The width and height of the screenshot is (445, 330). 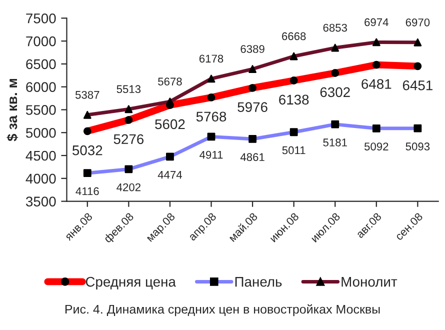 I want to click on legend-label: Монолит, so click(x=370, y=282).